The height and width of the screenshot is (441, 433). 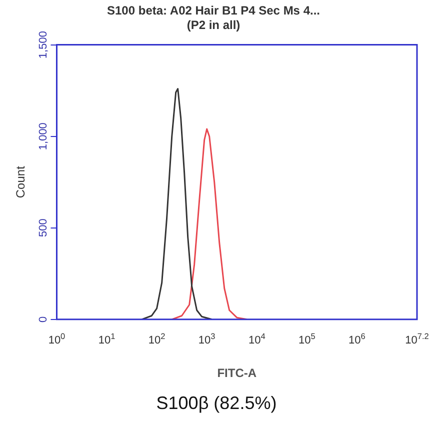 What do you see at coordinates (216, 403) in the screenshot?
I see `text: S100β (82.5%)` at bounding box center [216, 403].